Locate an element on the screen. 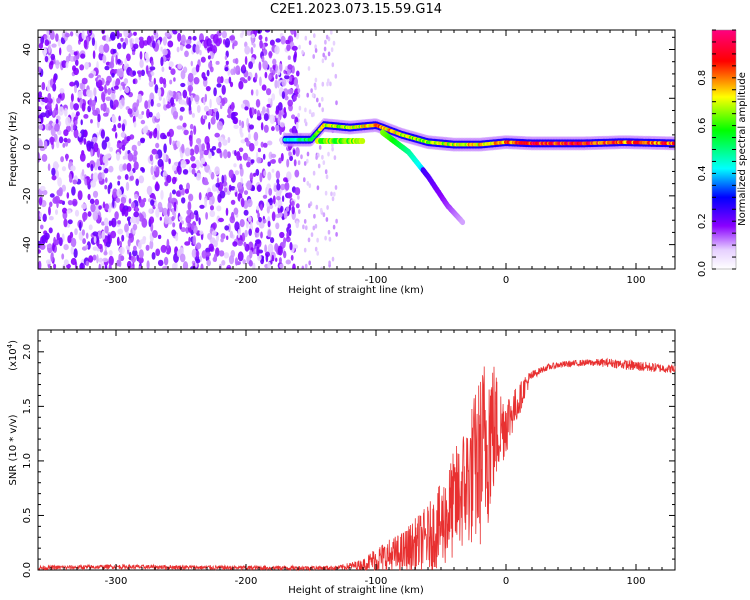  colorbar-tick-label: 0.4 is located at coordinates (702, 173).